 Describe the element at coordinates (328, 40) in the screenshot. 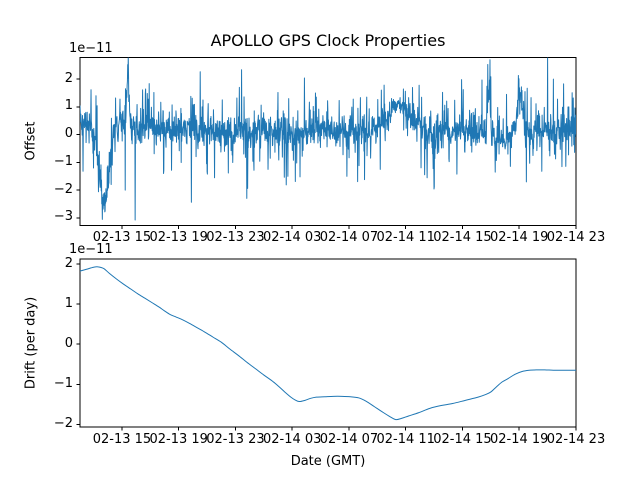

I see `chart-title: APOLLO GPS Clock Properties` at that location.